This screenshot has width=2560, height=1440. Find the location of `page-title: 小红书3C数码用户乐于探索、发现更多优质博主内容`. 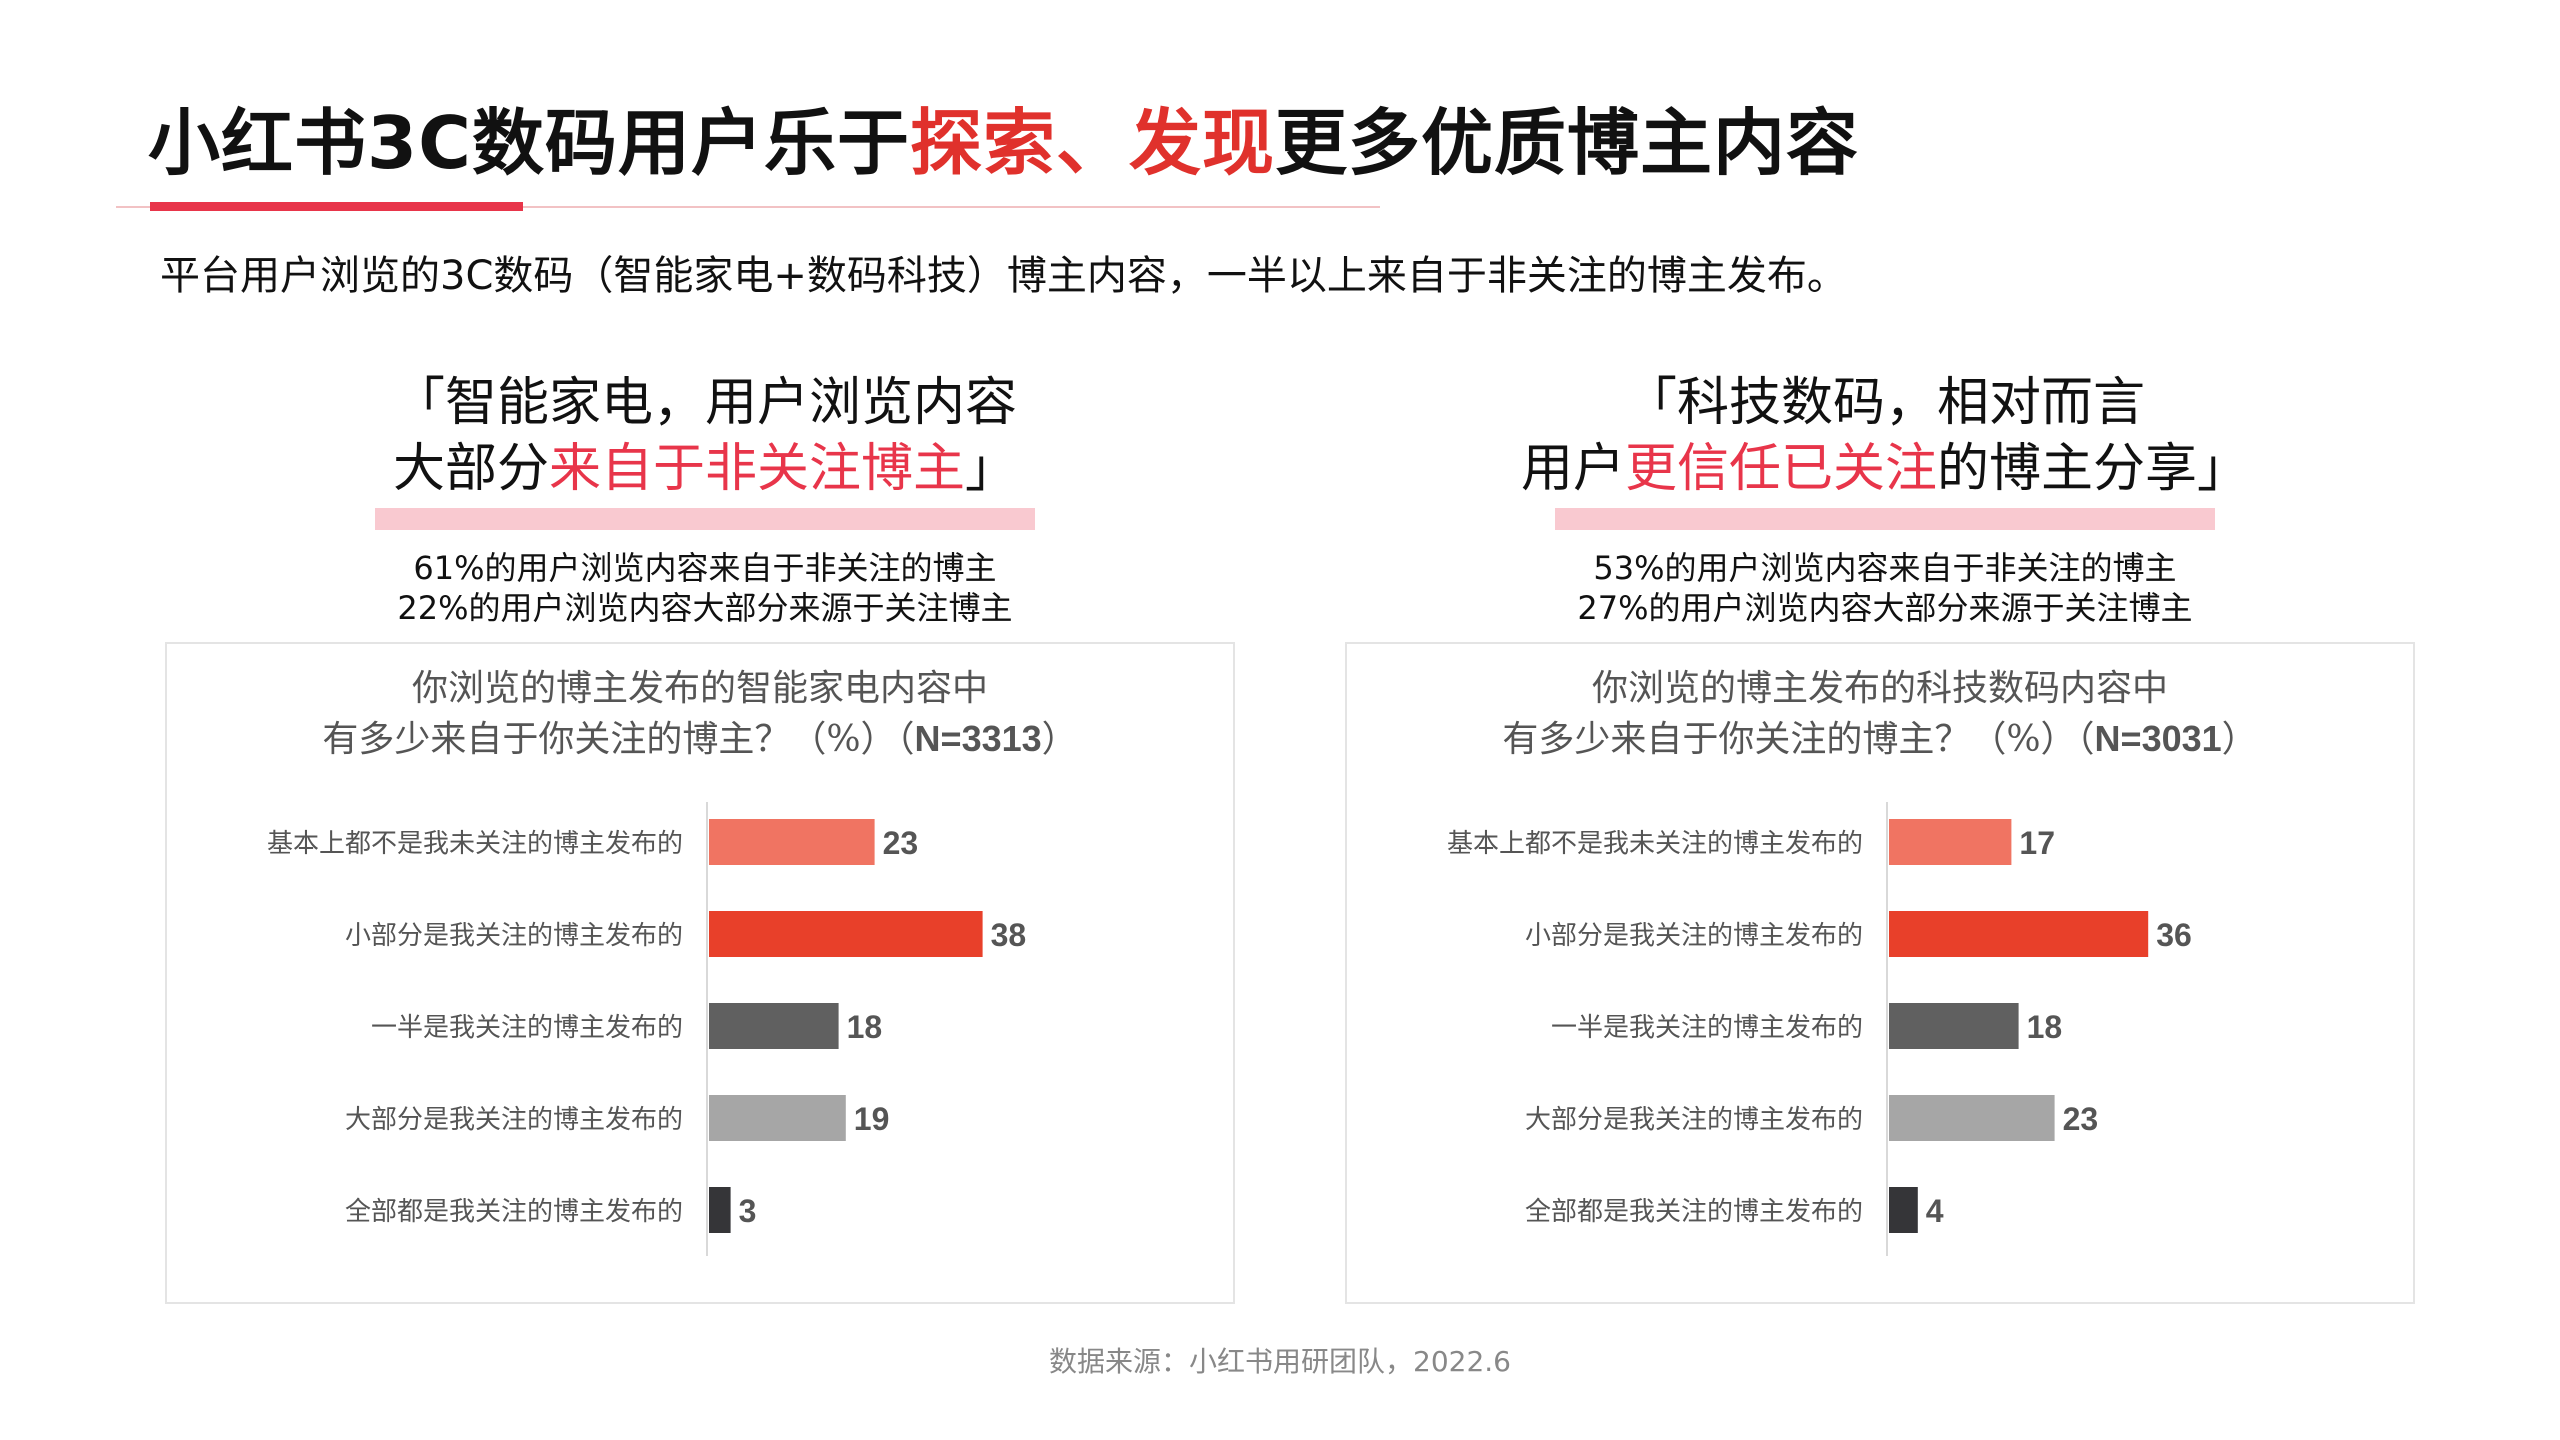

page-title: 小红书3C数码用户乐于探索、发现更多优质博主内容 is located at coordinates (1003, 143).